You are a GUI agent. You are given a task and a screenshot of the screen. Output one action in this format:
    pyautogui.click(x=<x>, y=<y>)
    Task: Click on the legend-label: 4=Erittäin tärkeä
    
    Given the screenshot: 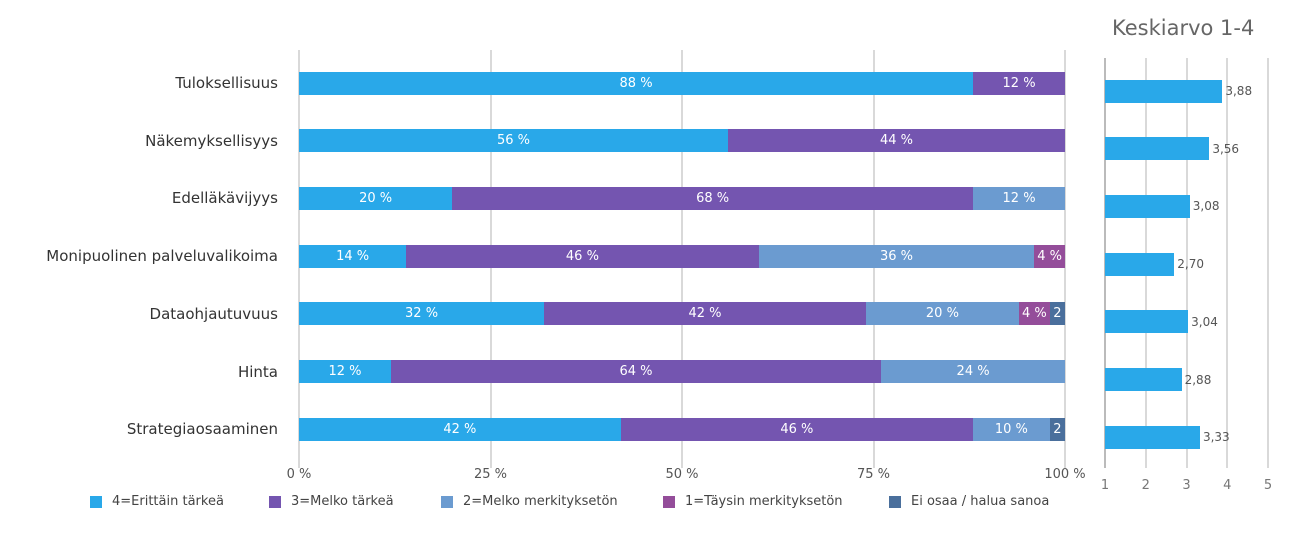 What is the action you would take?
    pyautogui.click(x=168, y=501)
    